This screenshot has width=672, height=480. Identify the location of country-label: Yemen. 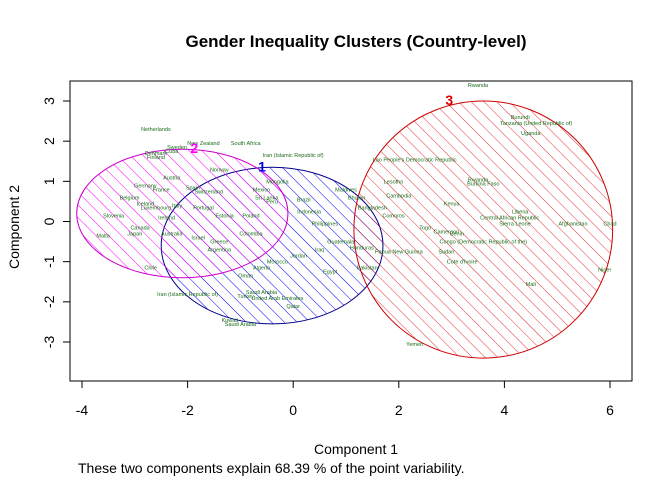
(414, 345).